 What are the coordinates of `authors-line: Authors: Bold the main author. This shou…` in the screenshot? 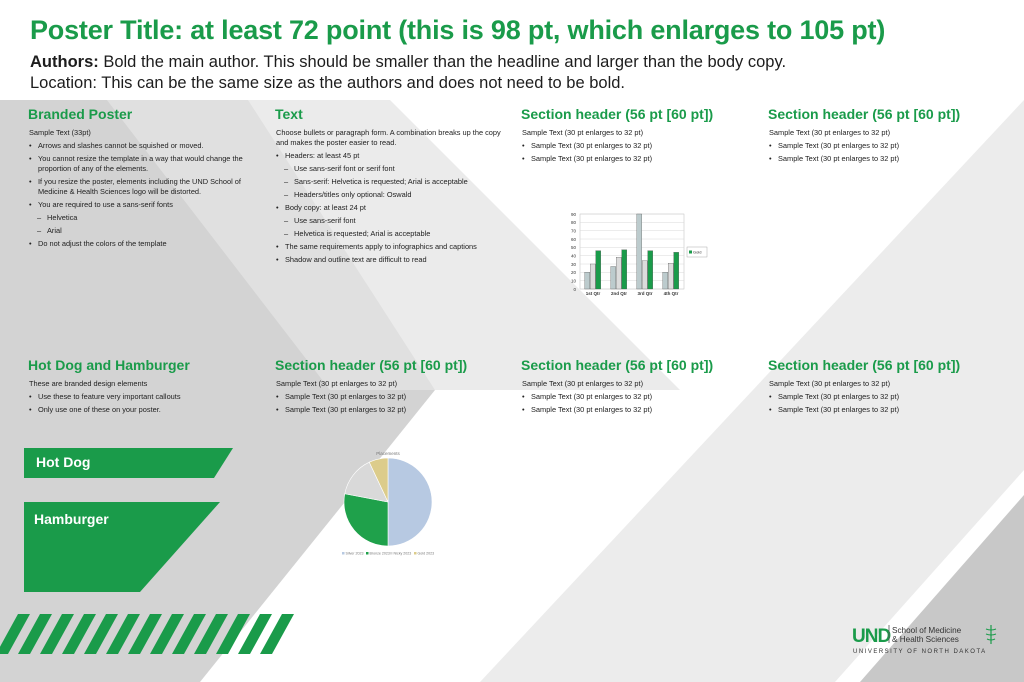 It's located at (408, 62).